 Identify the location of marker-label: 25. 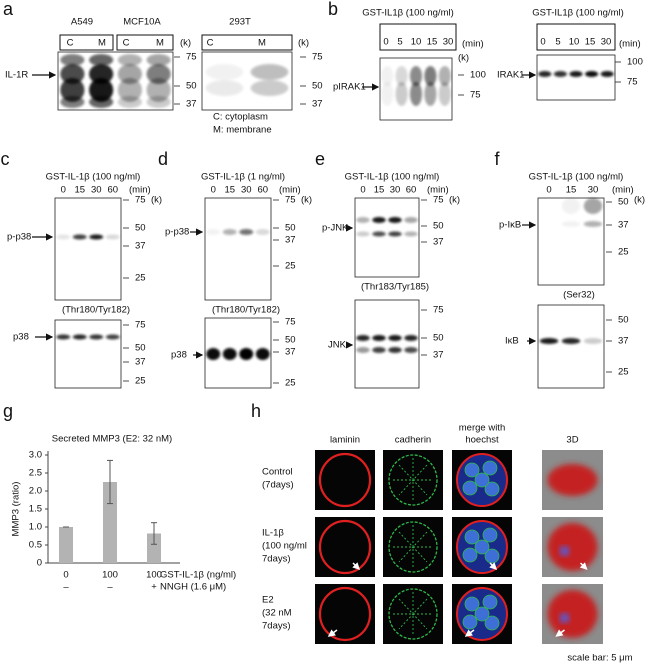
(290, 266).